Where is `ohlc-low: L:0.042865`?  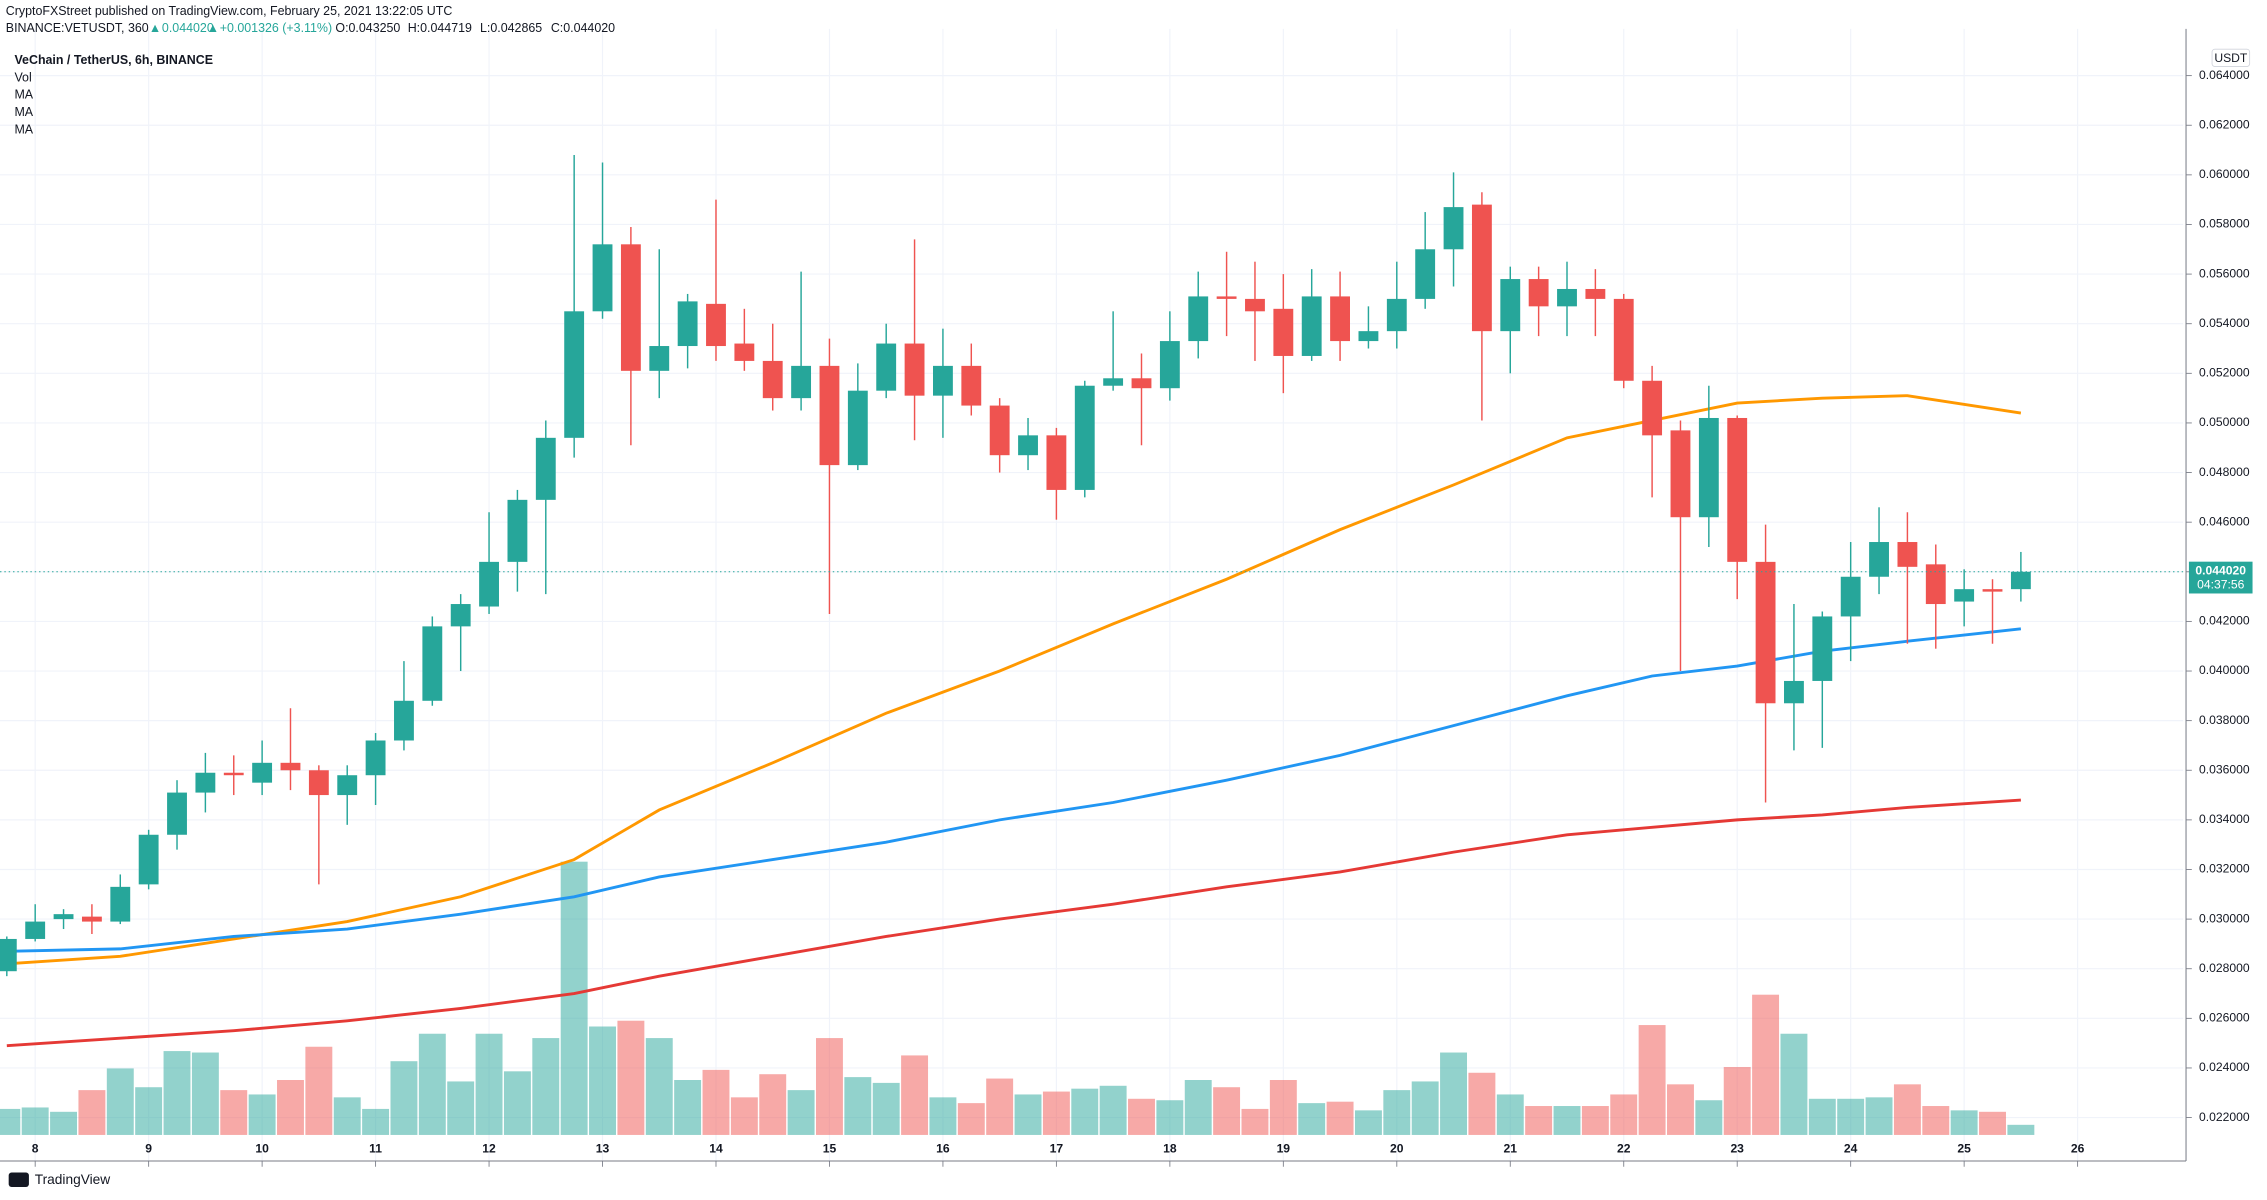
ohlc-low: L:0.042865 is located at coordinates (511, 28).